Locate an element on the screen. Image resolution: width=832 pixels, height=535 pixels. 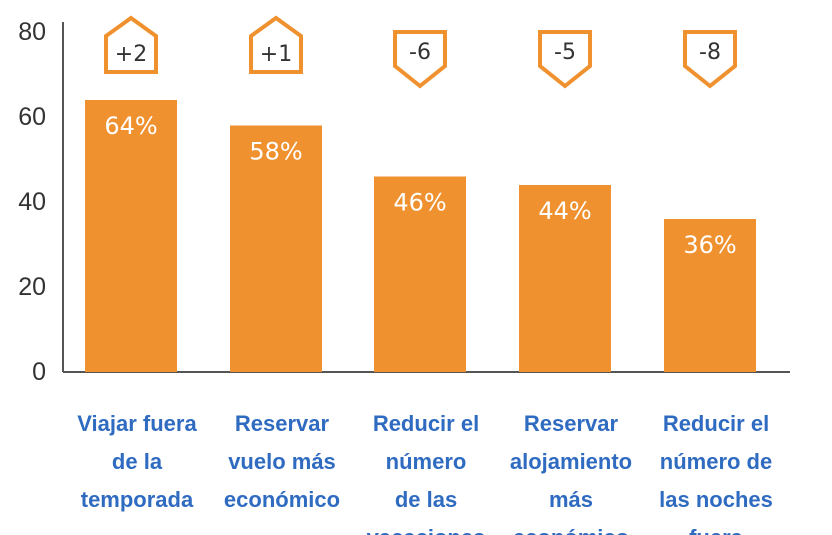
category-label: Viajar fuera is located at coordinates (137, 423).